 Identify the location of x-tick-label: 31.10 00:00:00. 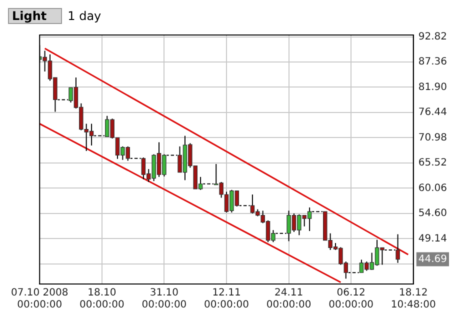
(164, 299).